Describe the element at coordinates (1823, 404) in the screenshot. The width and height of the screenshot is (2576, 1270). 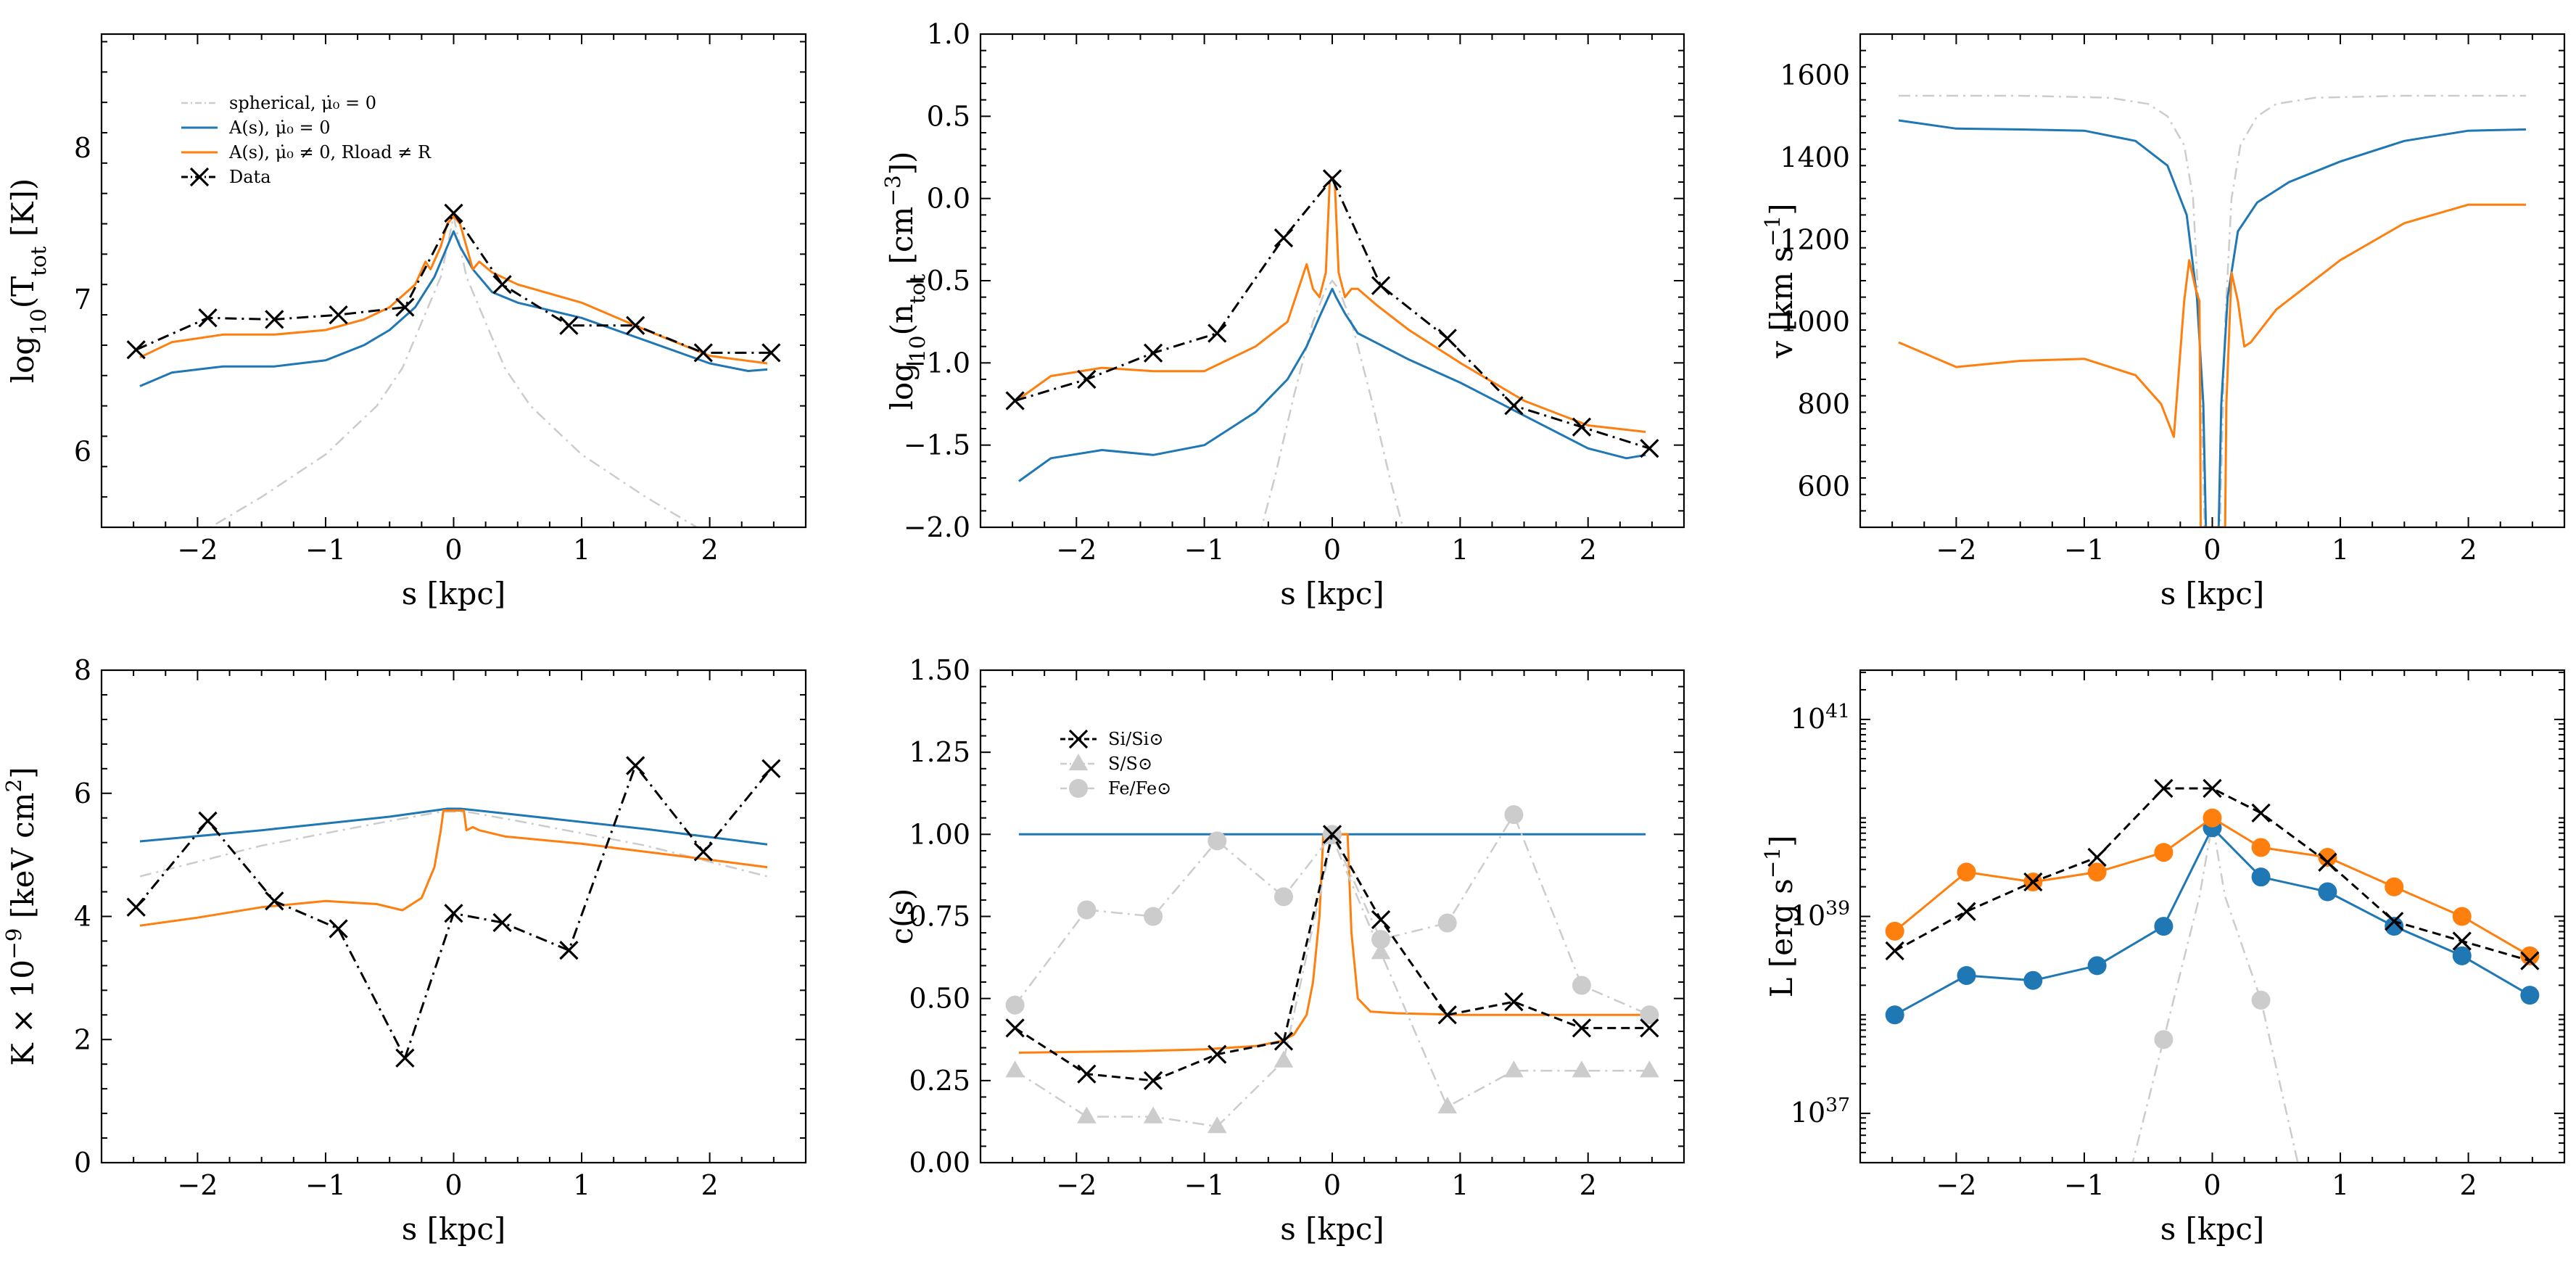
I see `y-tick-label: 800` at that location.